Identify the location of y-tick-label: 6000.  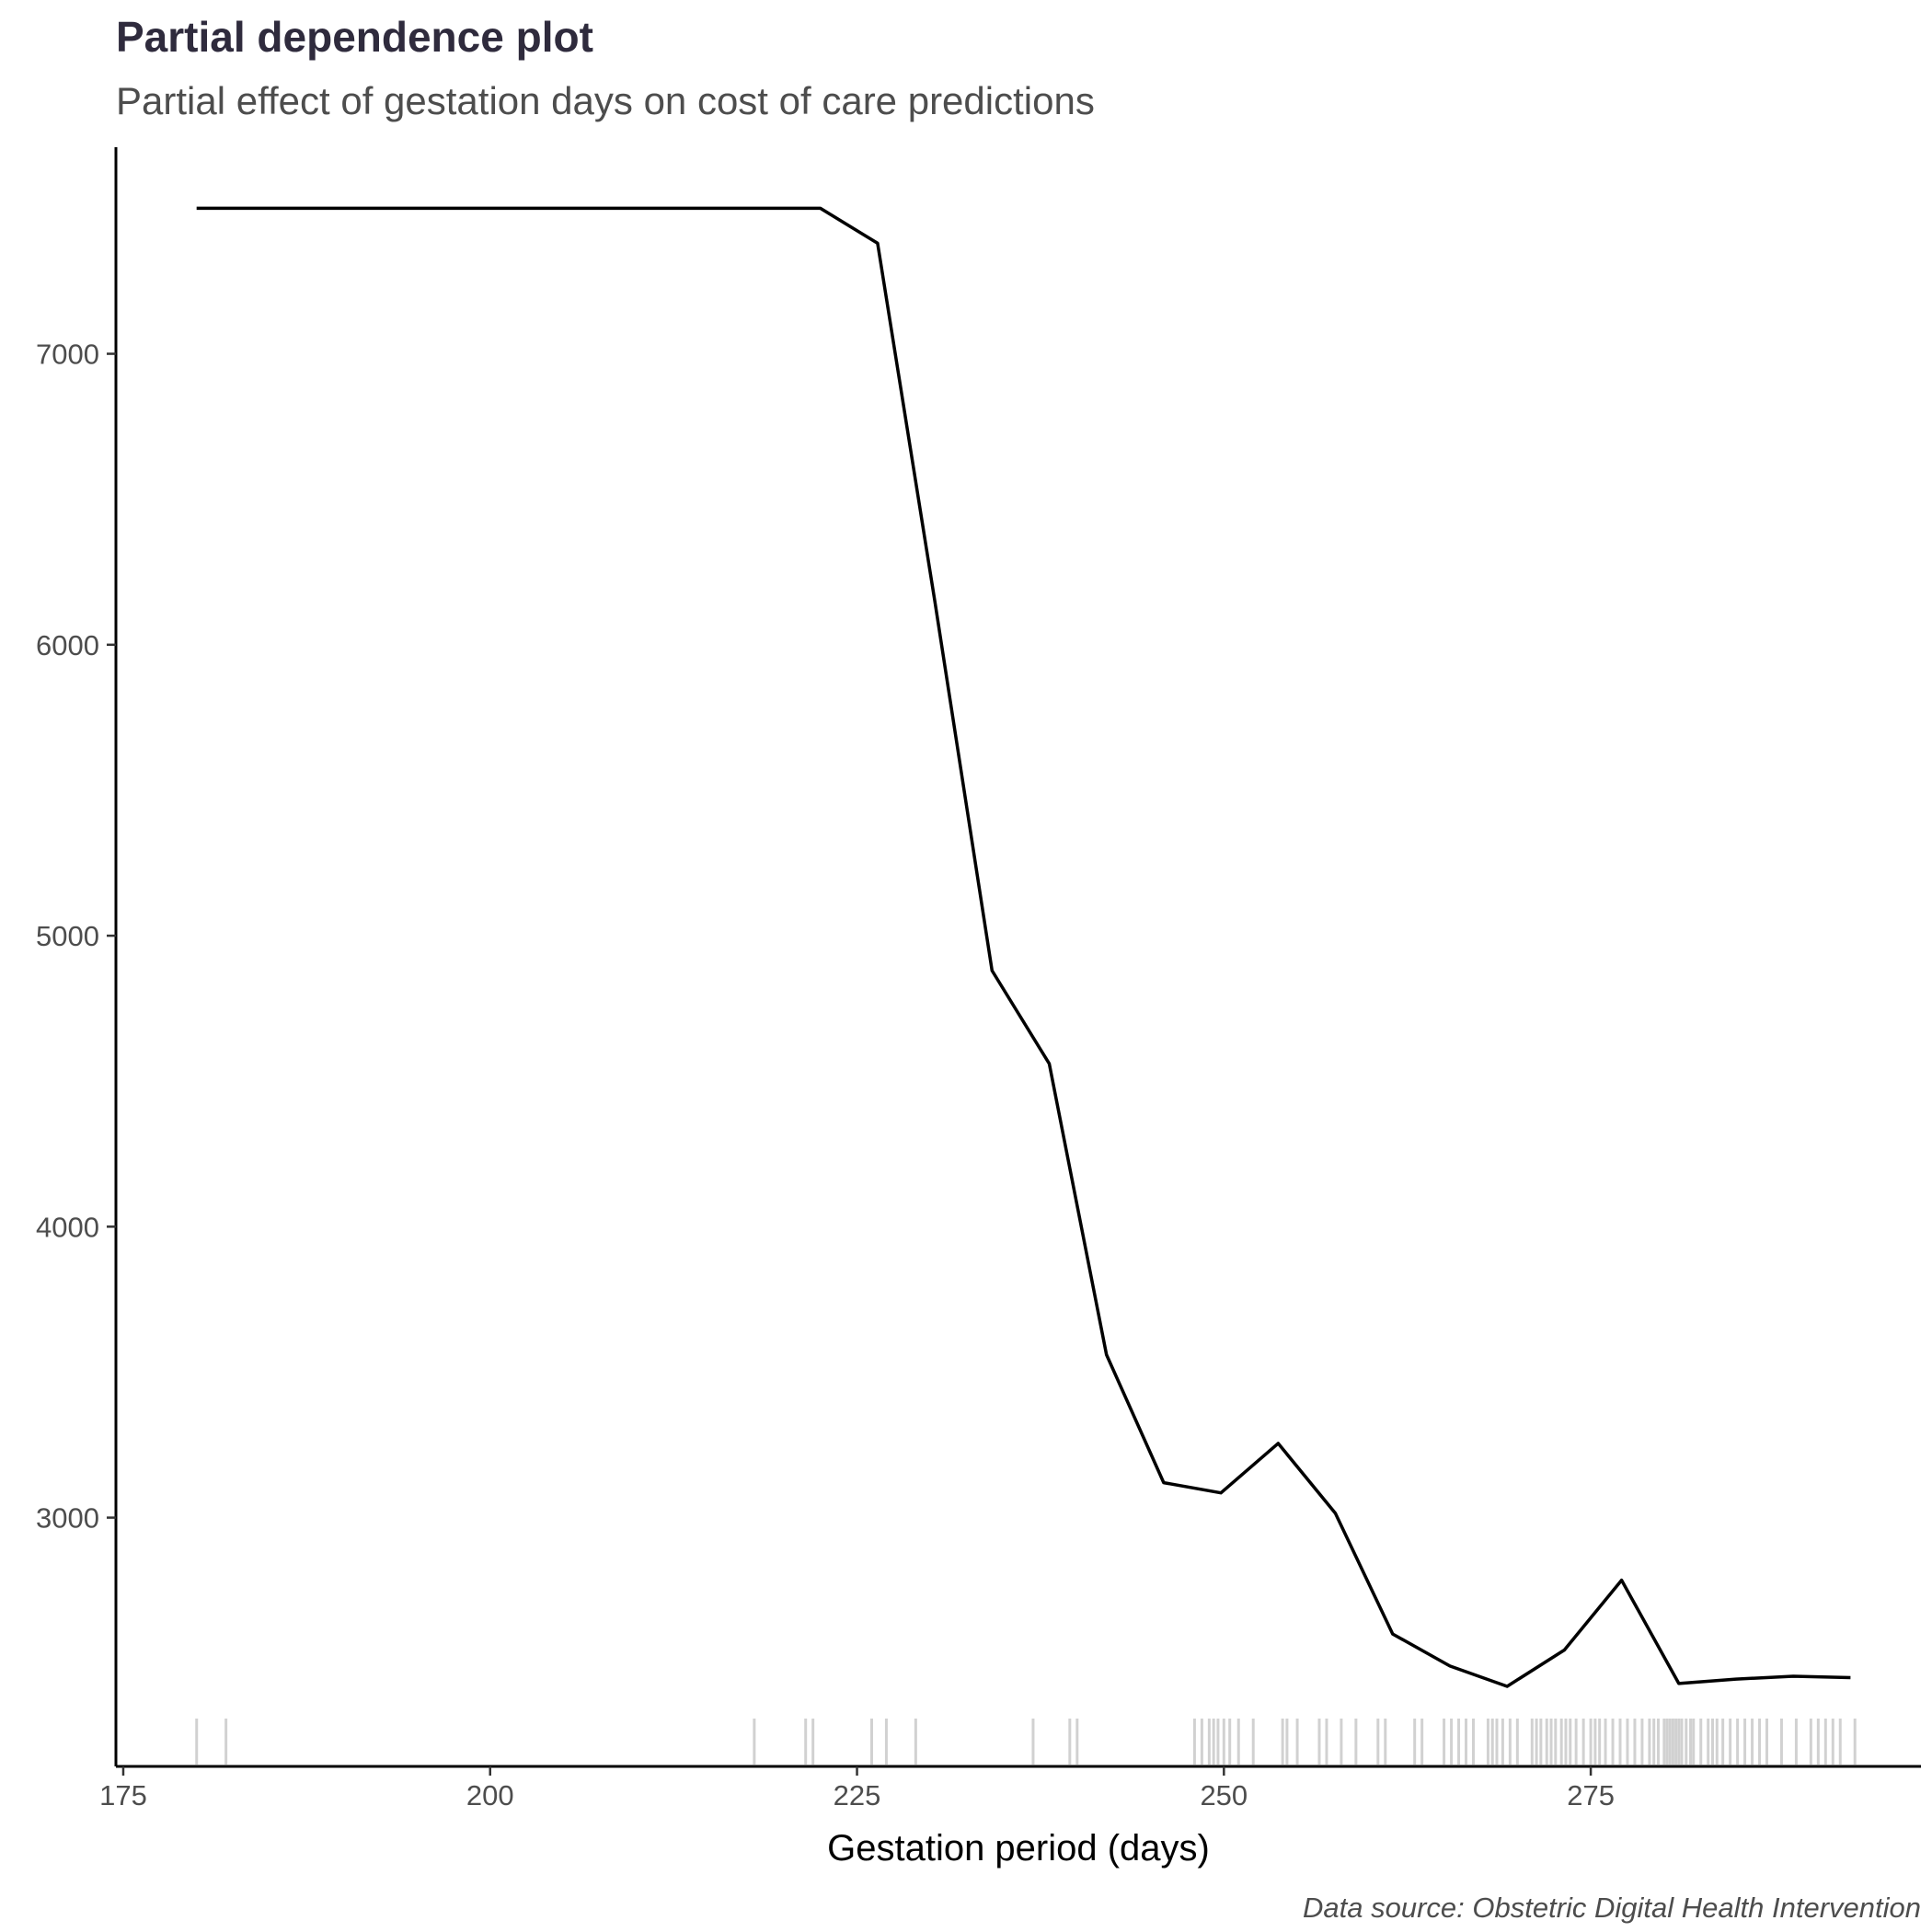
(67, 645).